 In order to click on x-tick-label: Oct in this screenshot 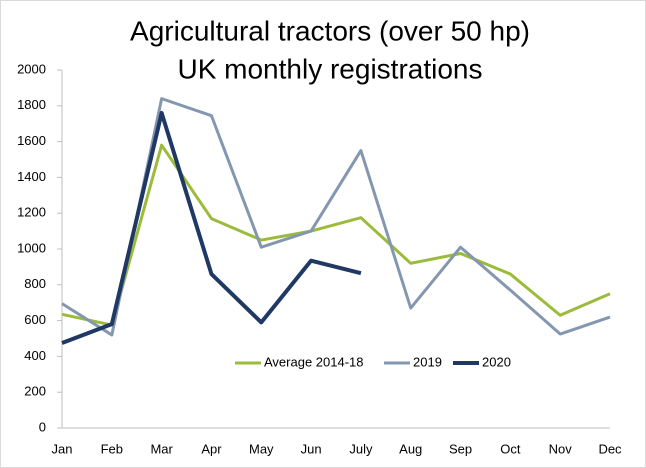, I will do `click(510, 448)`.